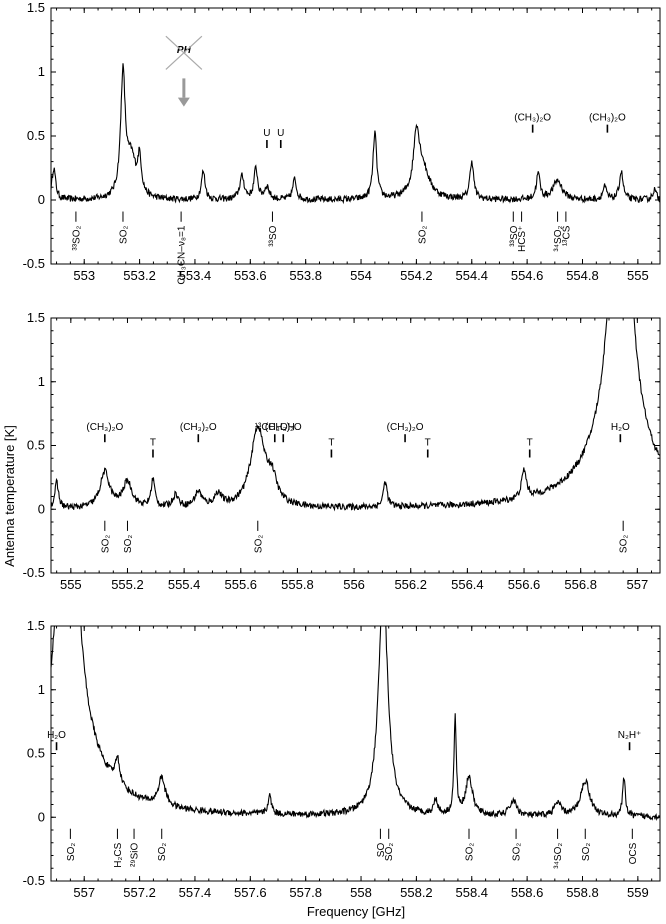  Describe the element at coordinates (184, 584) in the screenshot. I see `x-tick-label: 555.4` at that location.